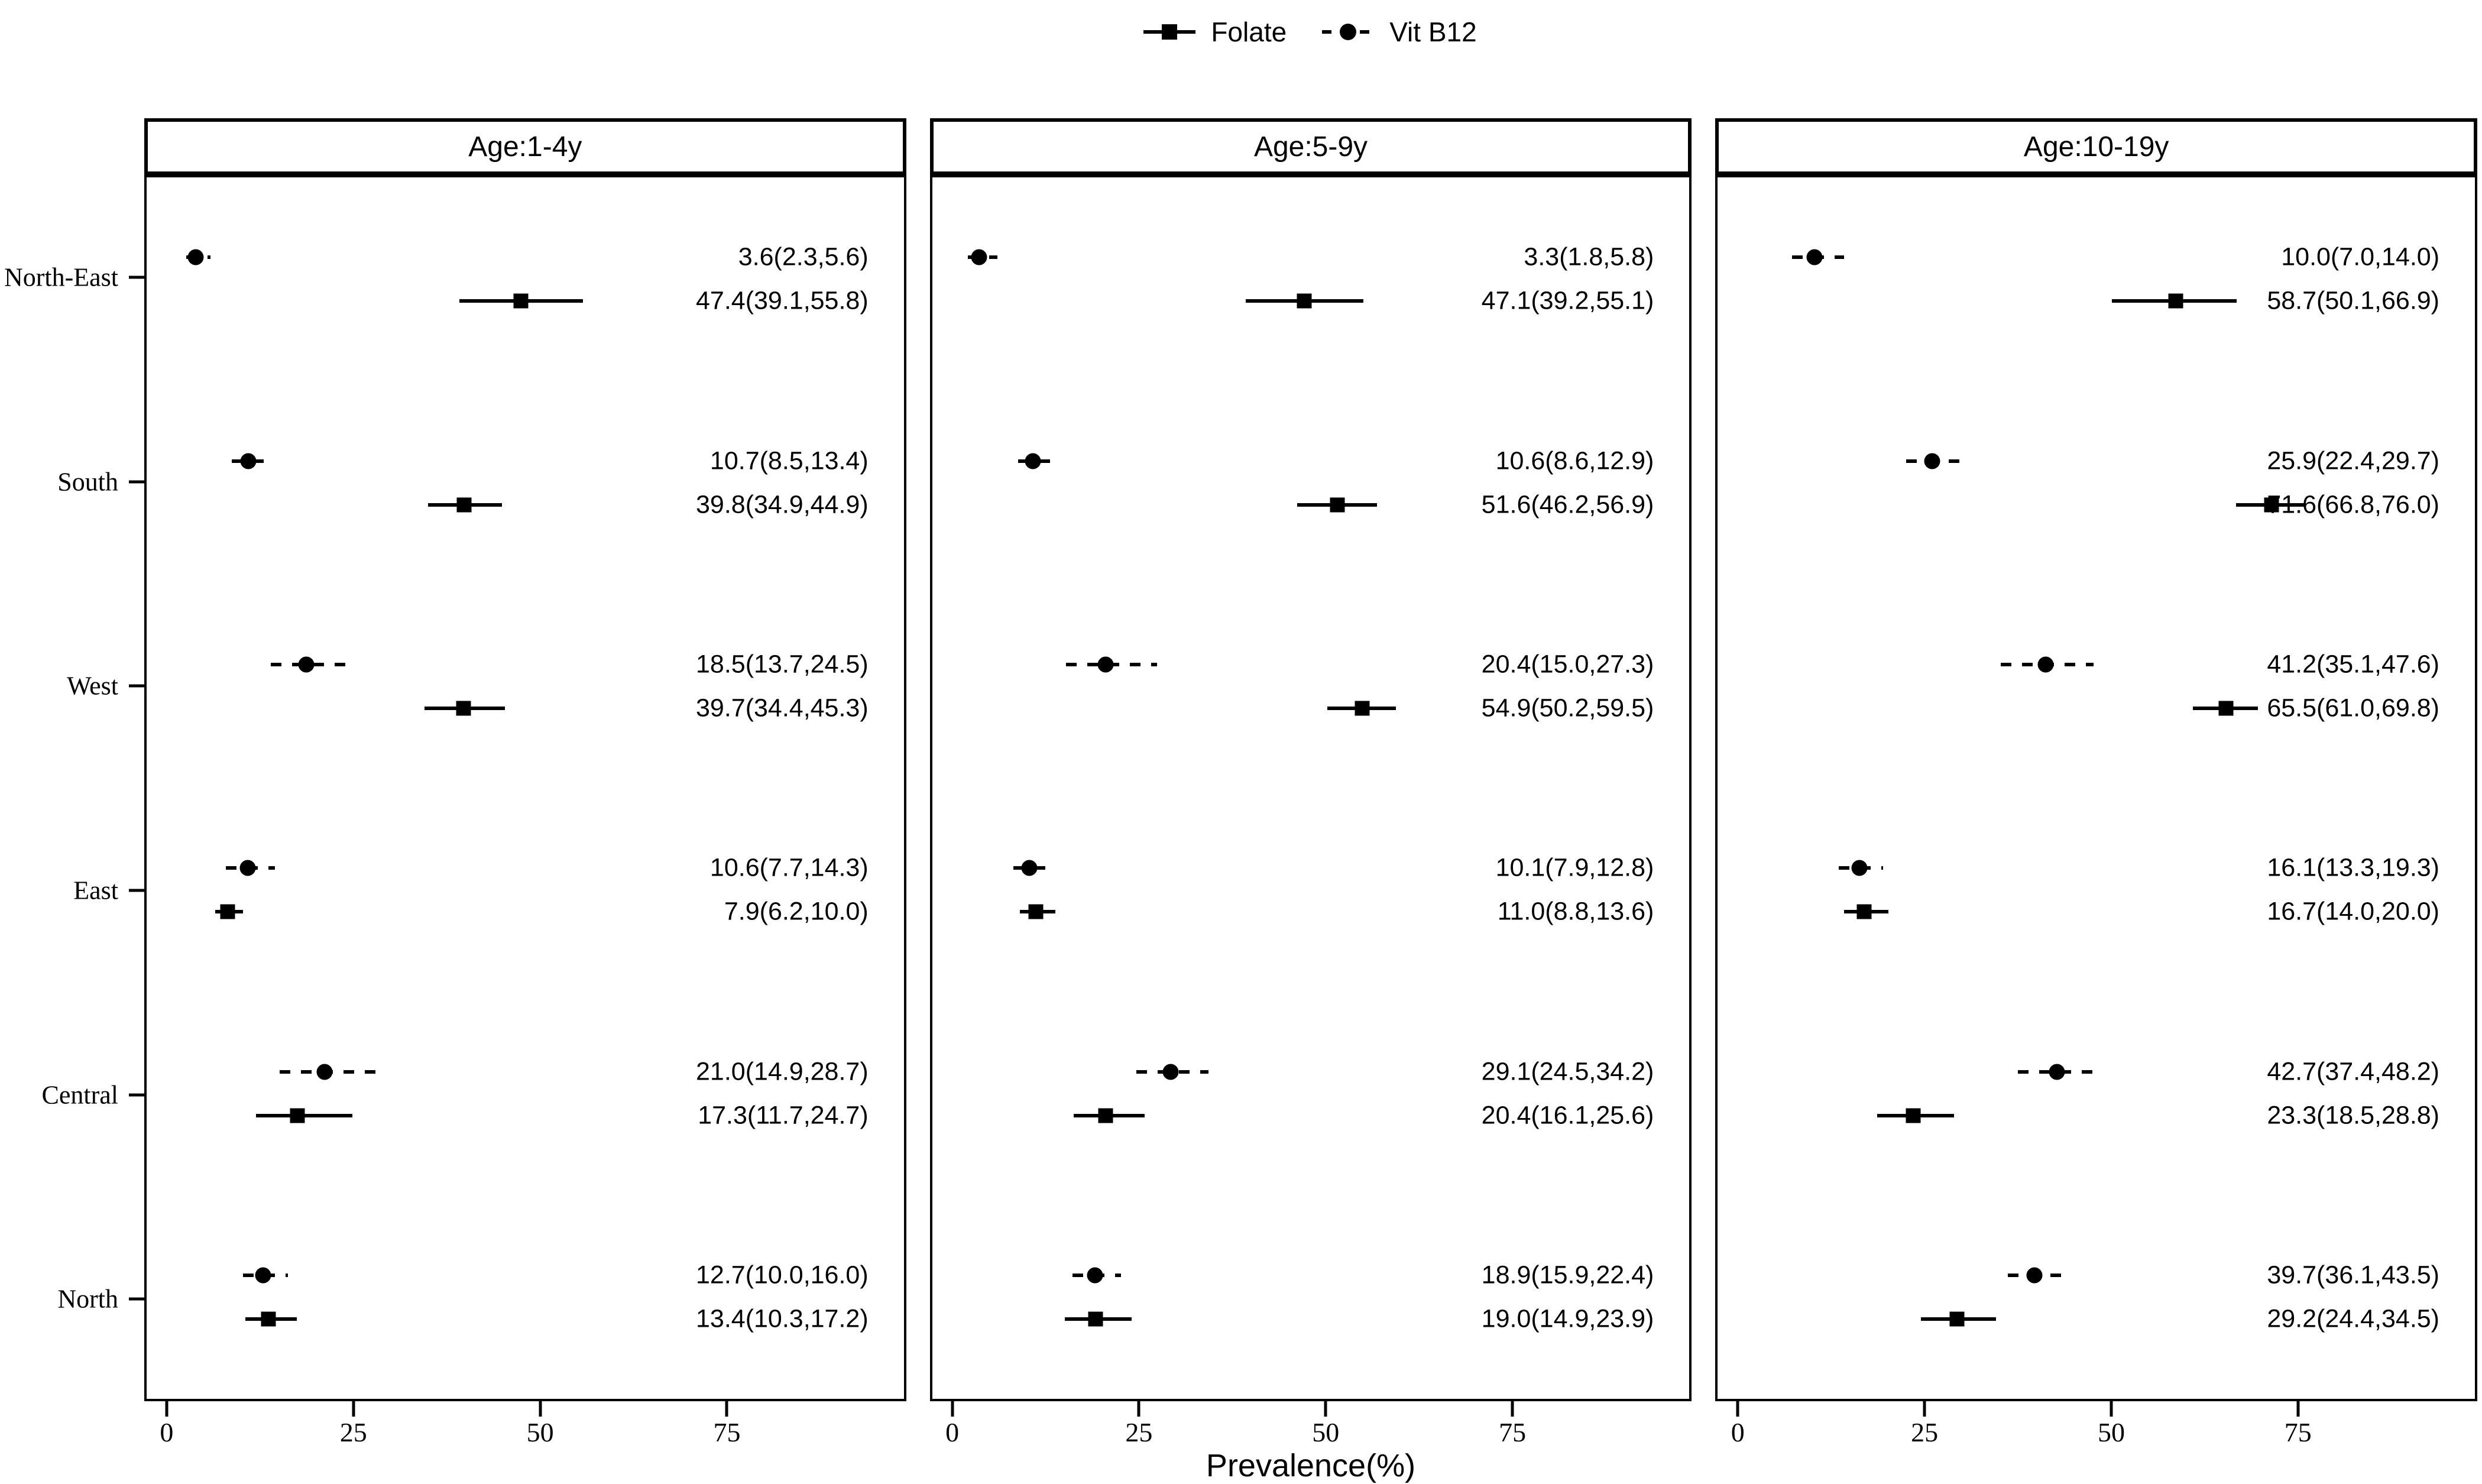 This screenshot has height=1484, width=2482. What do you see at coordinates (1310, 146) in the screenshot?
I see `facet-header: Age:5-9y` at bounding box center [1310, 146].